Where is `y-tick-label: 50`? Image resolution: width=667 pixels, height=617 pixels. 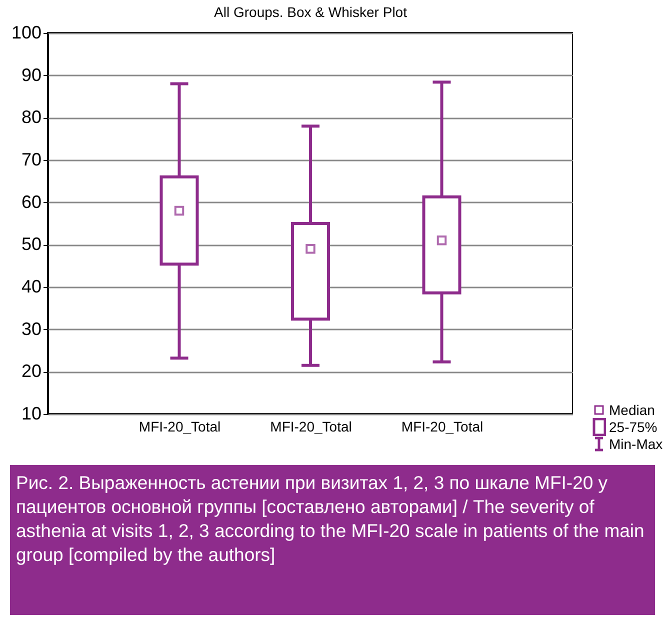
y-tick-label: 50 is located at coordinates (31, 244).